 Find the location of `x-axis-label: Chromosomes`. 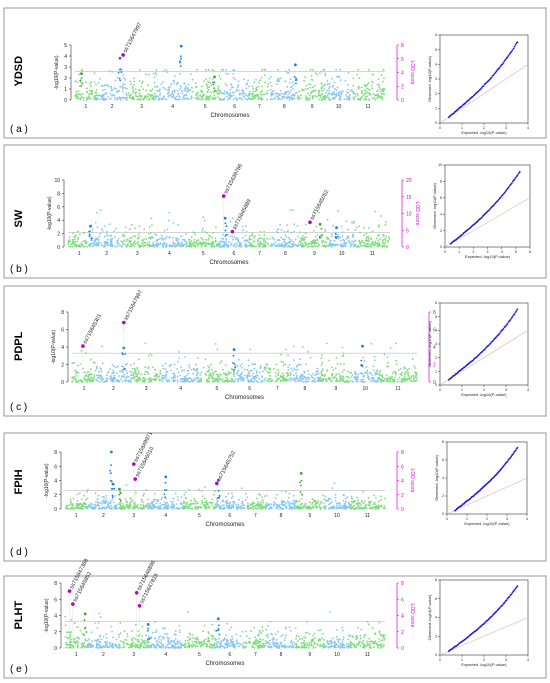

x-axis-label: Chromosomes is located at coordinates (228, 263).